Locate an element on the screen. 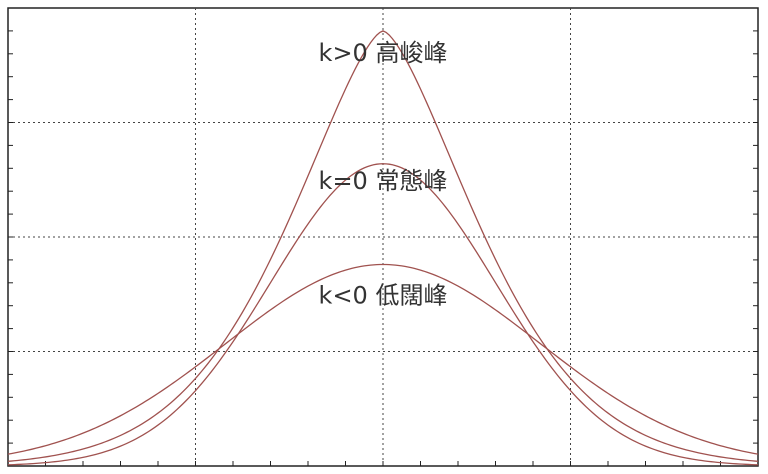 This screenshot has width=768, height=474. annotations: k>0 高峻峰 k=0 常態峰 k<0 低闊峰 is located at coordinates (383, 174).